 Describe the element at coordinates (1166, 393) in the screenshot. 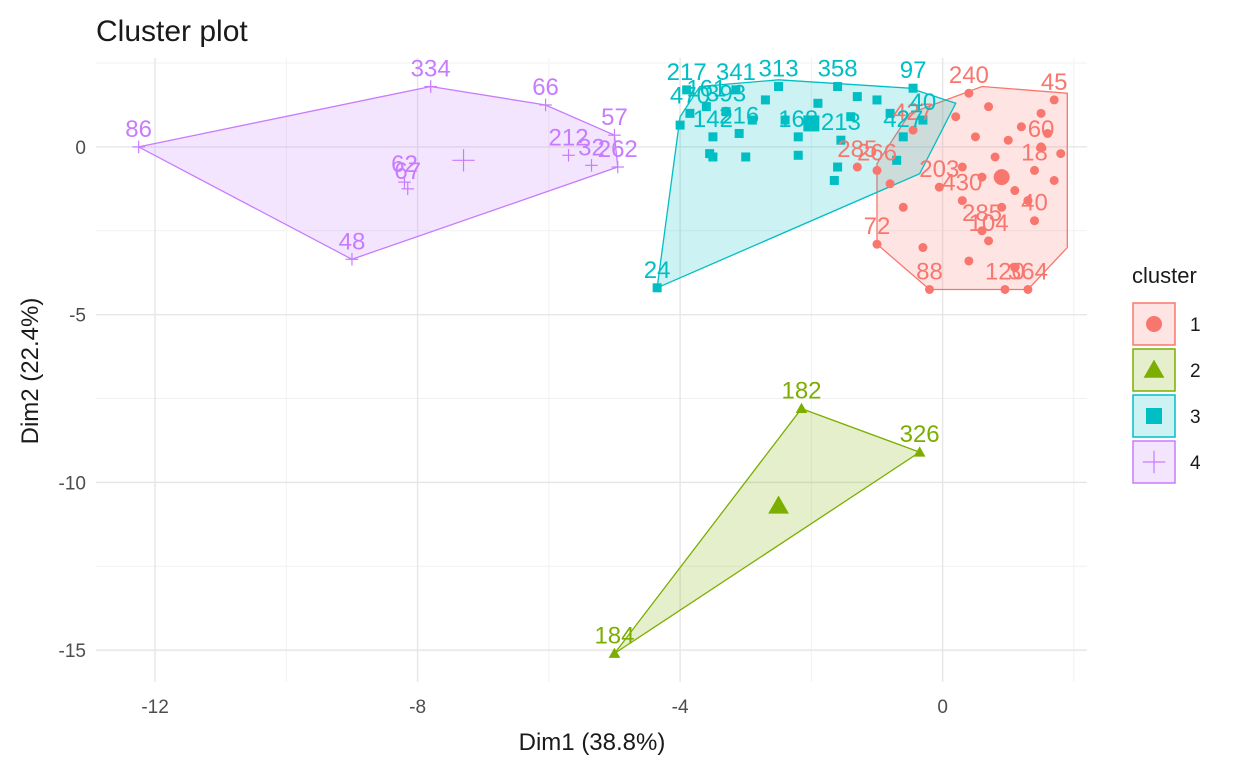

I see `legend: 1 2 3 4` at that location.